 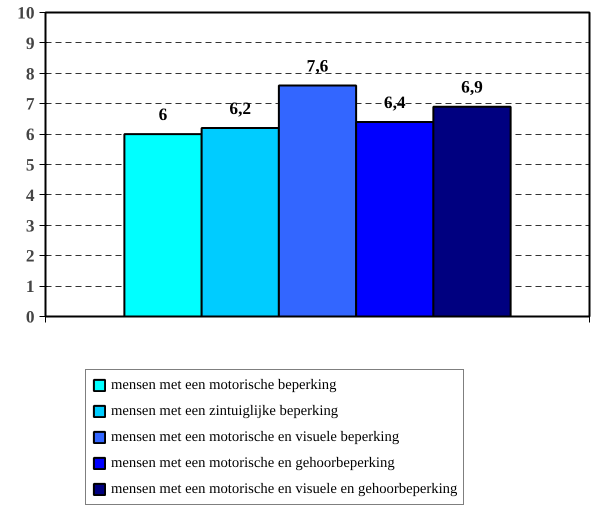 What do you see at coordinates (317, 66) in the screenshot?
I see `data-label: 7,6` at bounding box center [317, 66].